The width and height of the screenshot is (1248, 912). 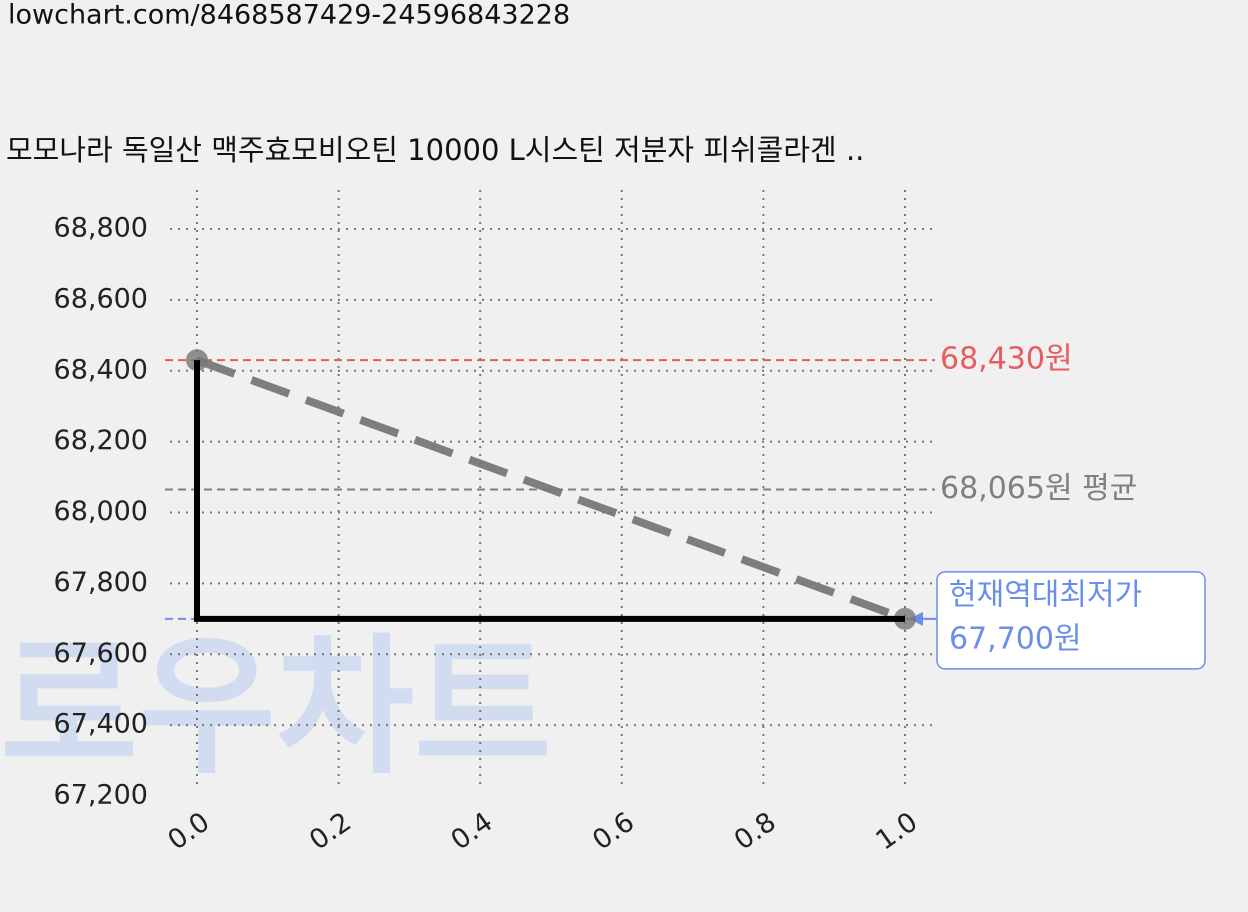 I want to click on y-tick-label: 68,200, so click(x=101, y=440).